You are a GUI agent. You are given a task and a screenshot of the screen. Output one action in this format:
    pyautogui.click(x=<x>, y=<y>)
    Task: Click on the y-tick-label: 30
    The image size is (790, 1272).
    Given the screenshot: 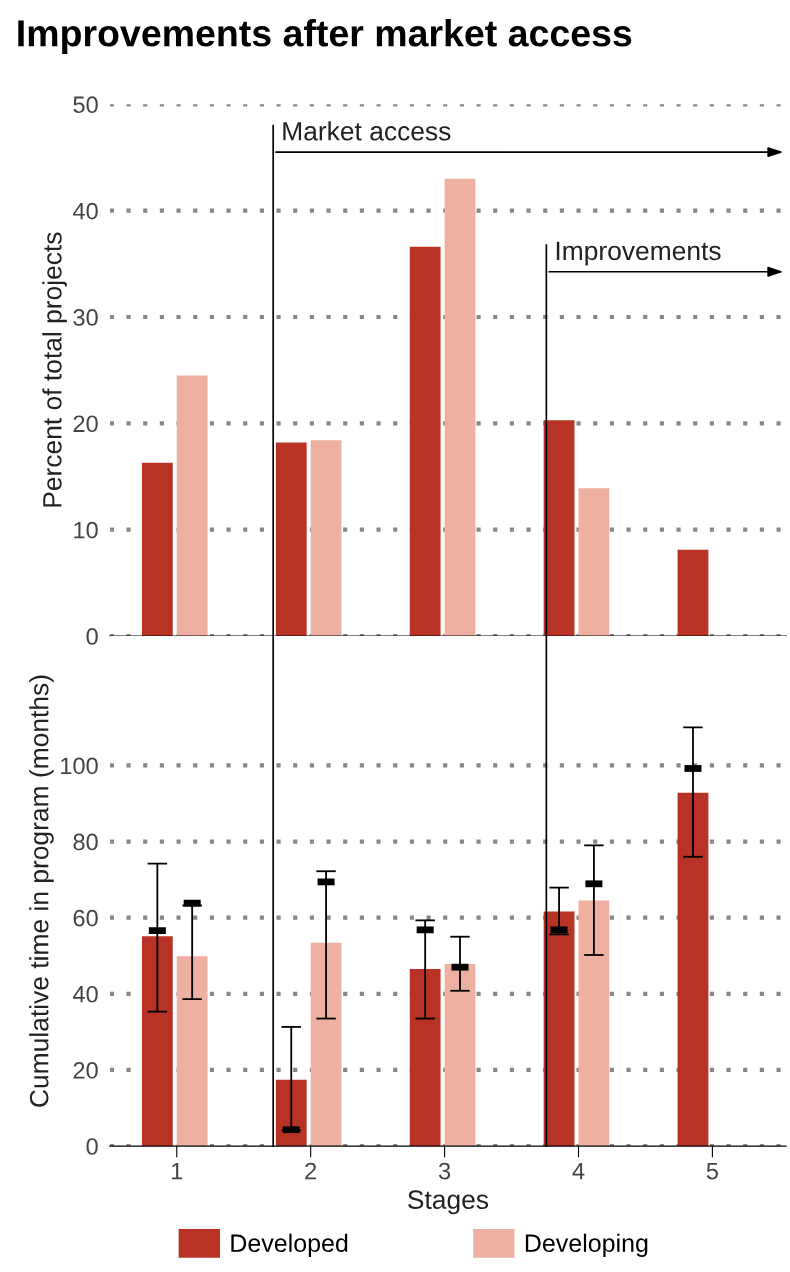 What is the action you would take?
    pyautogui.click(x=85, y=317)
    